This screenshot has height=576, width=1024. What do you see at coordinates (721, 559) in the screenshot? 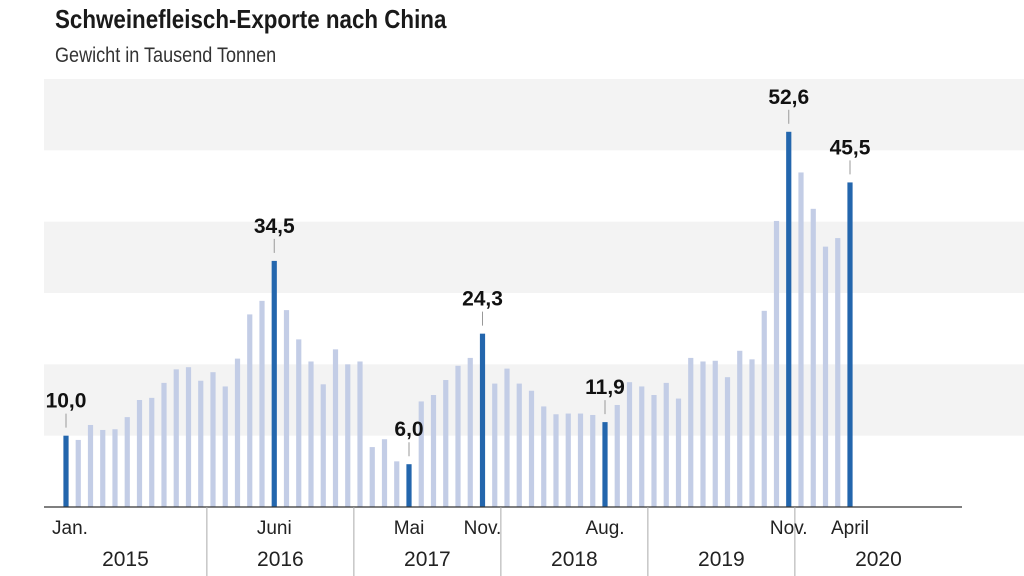
I see `year-label: 2019` at bounding box center [721, 559].